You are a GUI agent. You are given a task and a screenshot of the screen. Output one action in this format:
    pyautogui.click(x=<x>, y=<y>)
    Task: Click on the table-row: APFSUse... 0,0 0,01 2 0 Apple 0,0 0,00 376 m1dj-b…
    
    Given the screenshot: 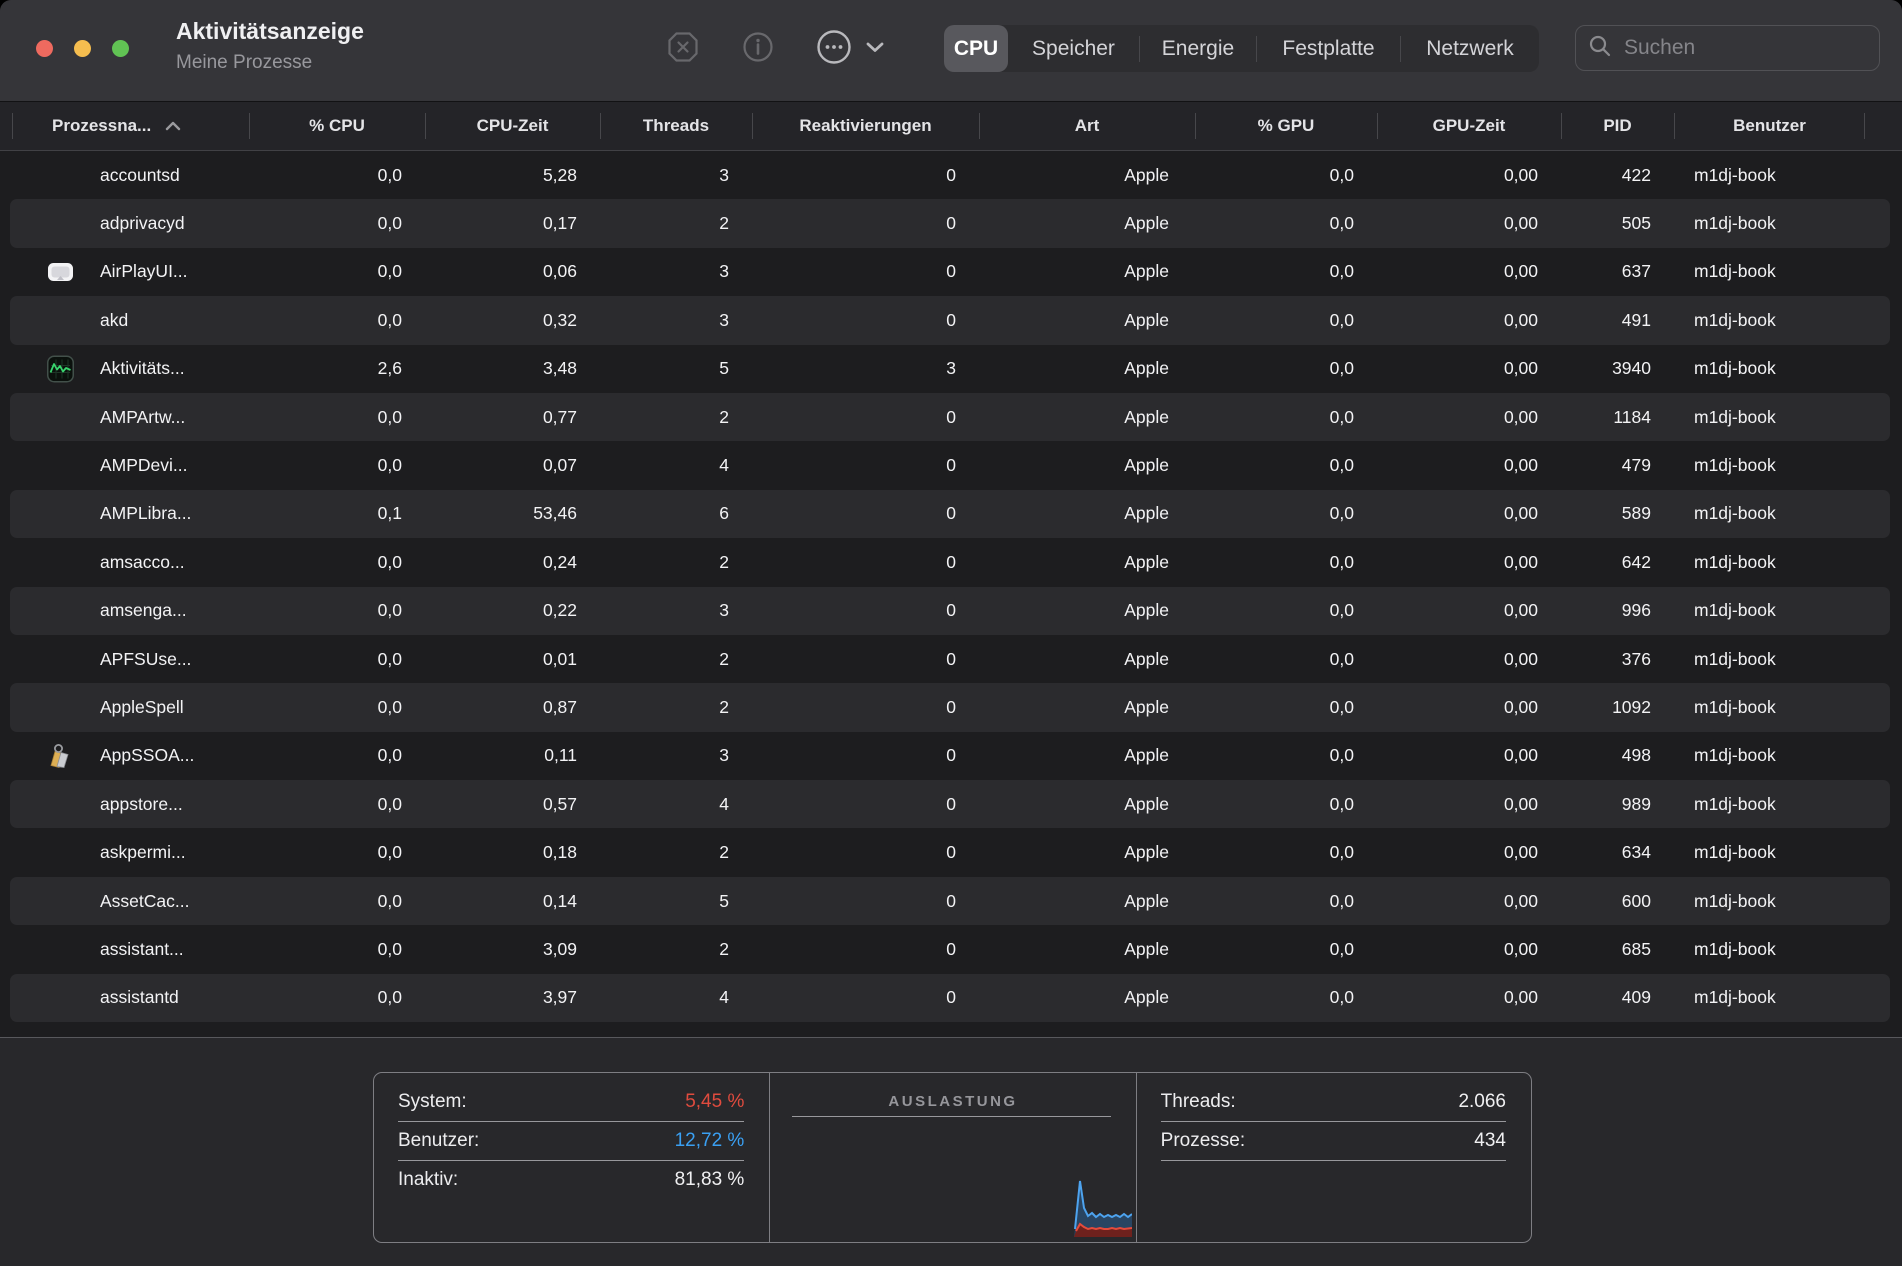 What is the action you would take?
    pyautogui.click(x=951, y=659)
    